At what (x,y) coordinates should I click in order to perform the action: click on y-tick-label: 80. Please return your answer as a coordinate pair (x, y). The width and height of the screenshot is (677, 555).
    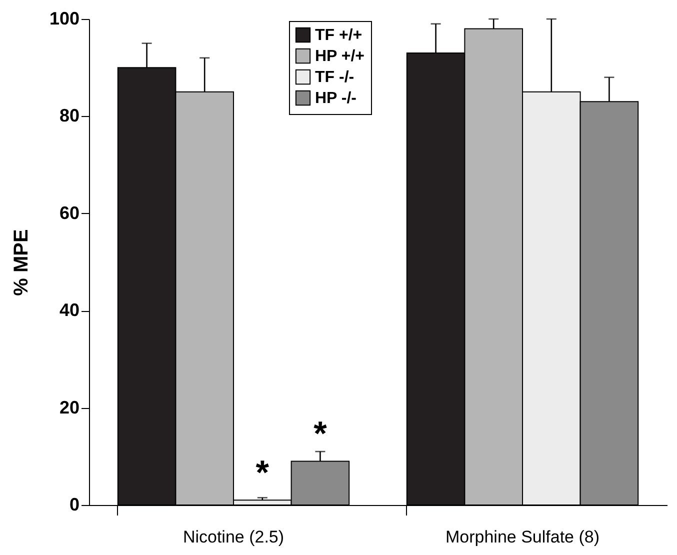
    Looking at the image, I should click on (69, 116).